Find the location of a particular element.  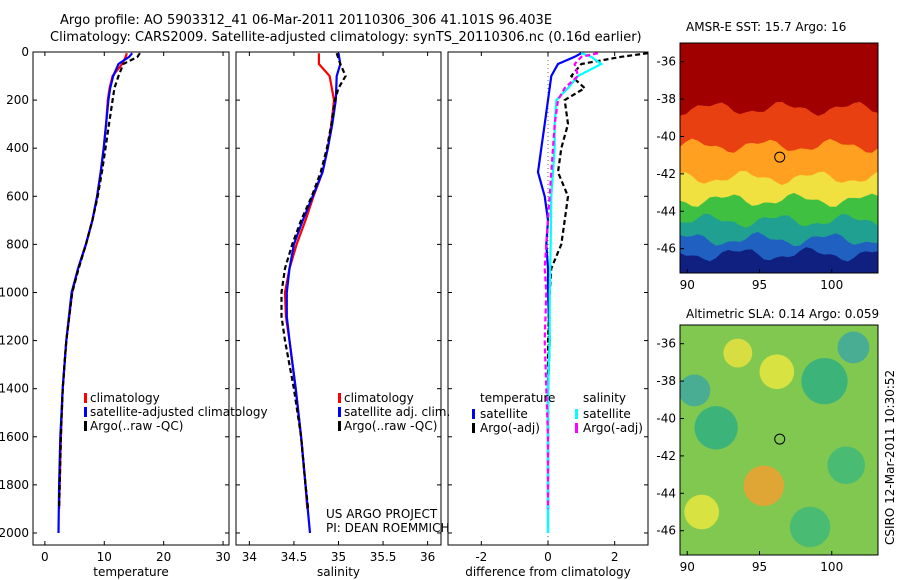

temperature-ytick-label: 1200 is located at coordinates (14, 341).